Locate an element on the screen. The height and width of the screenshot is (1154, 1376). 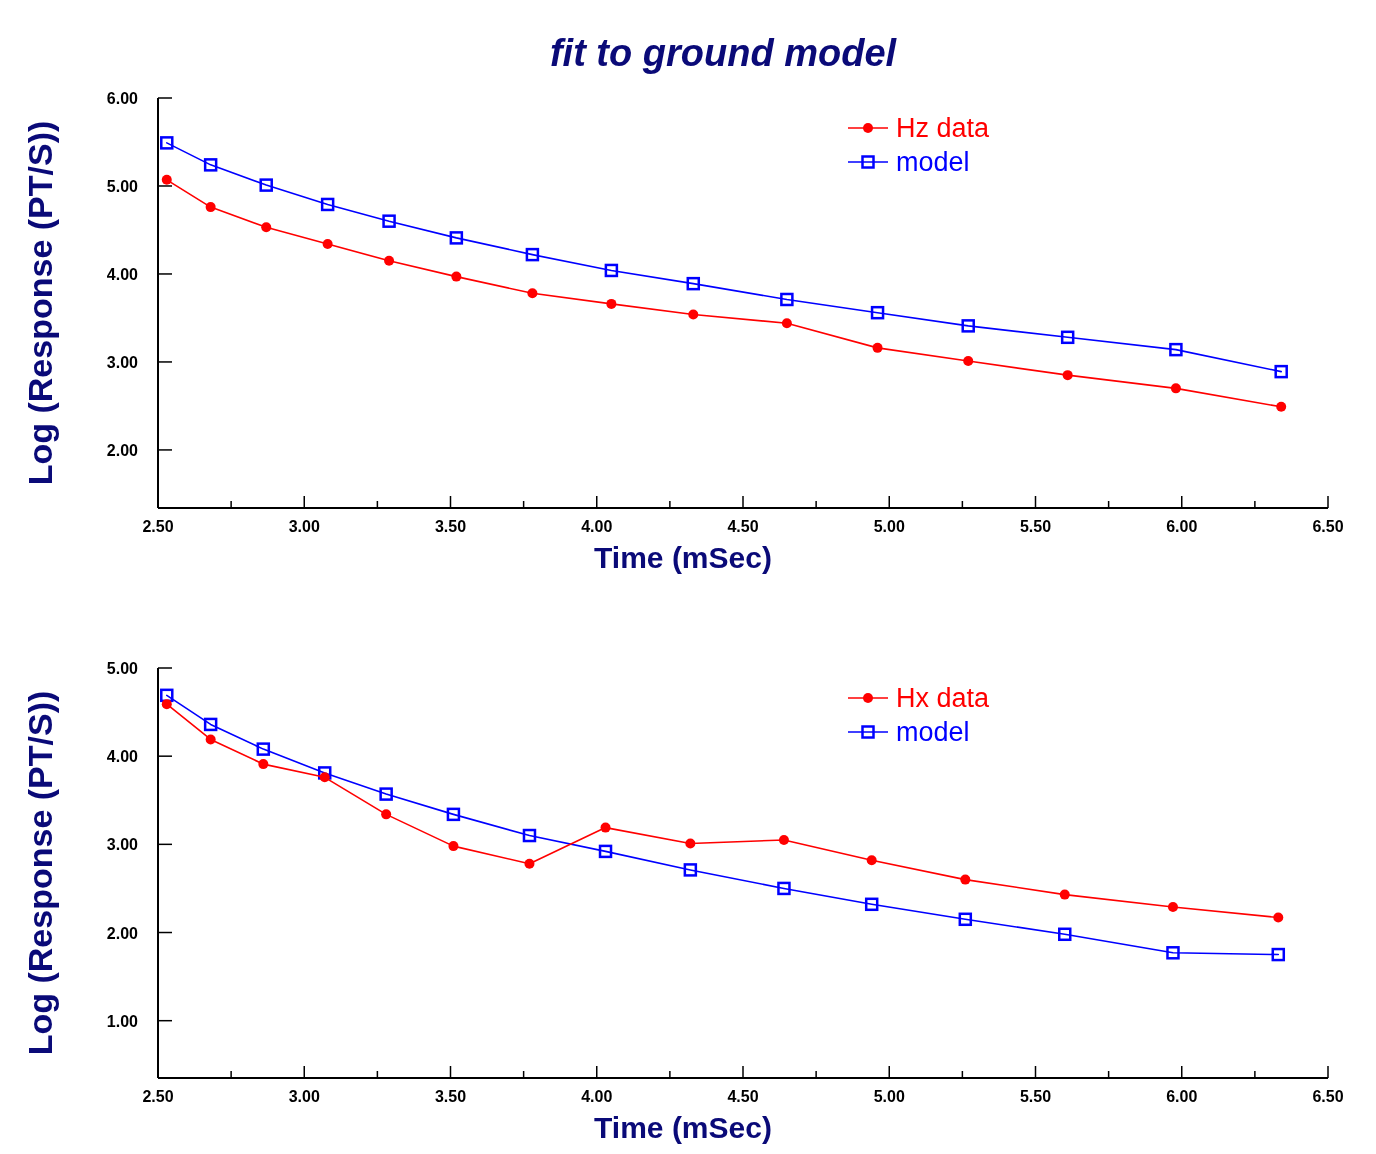
y-tick-label: 6.00 is located at coordinates (122, 98).